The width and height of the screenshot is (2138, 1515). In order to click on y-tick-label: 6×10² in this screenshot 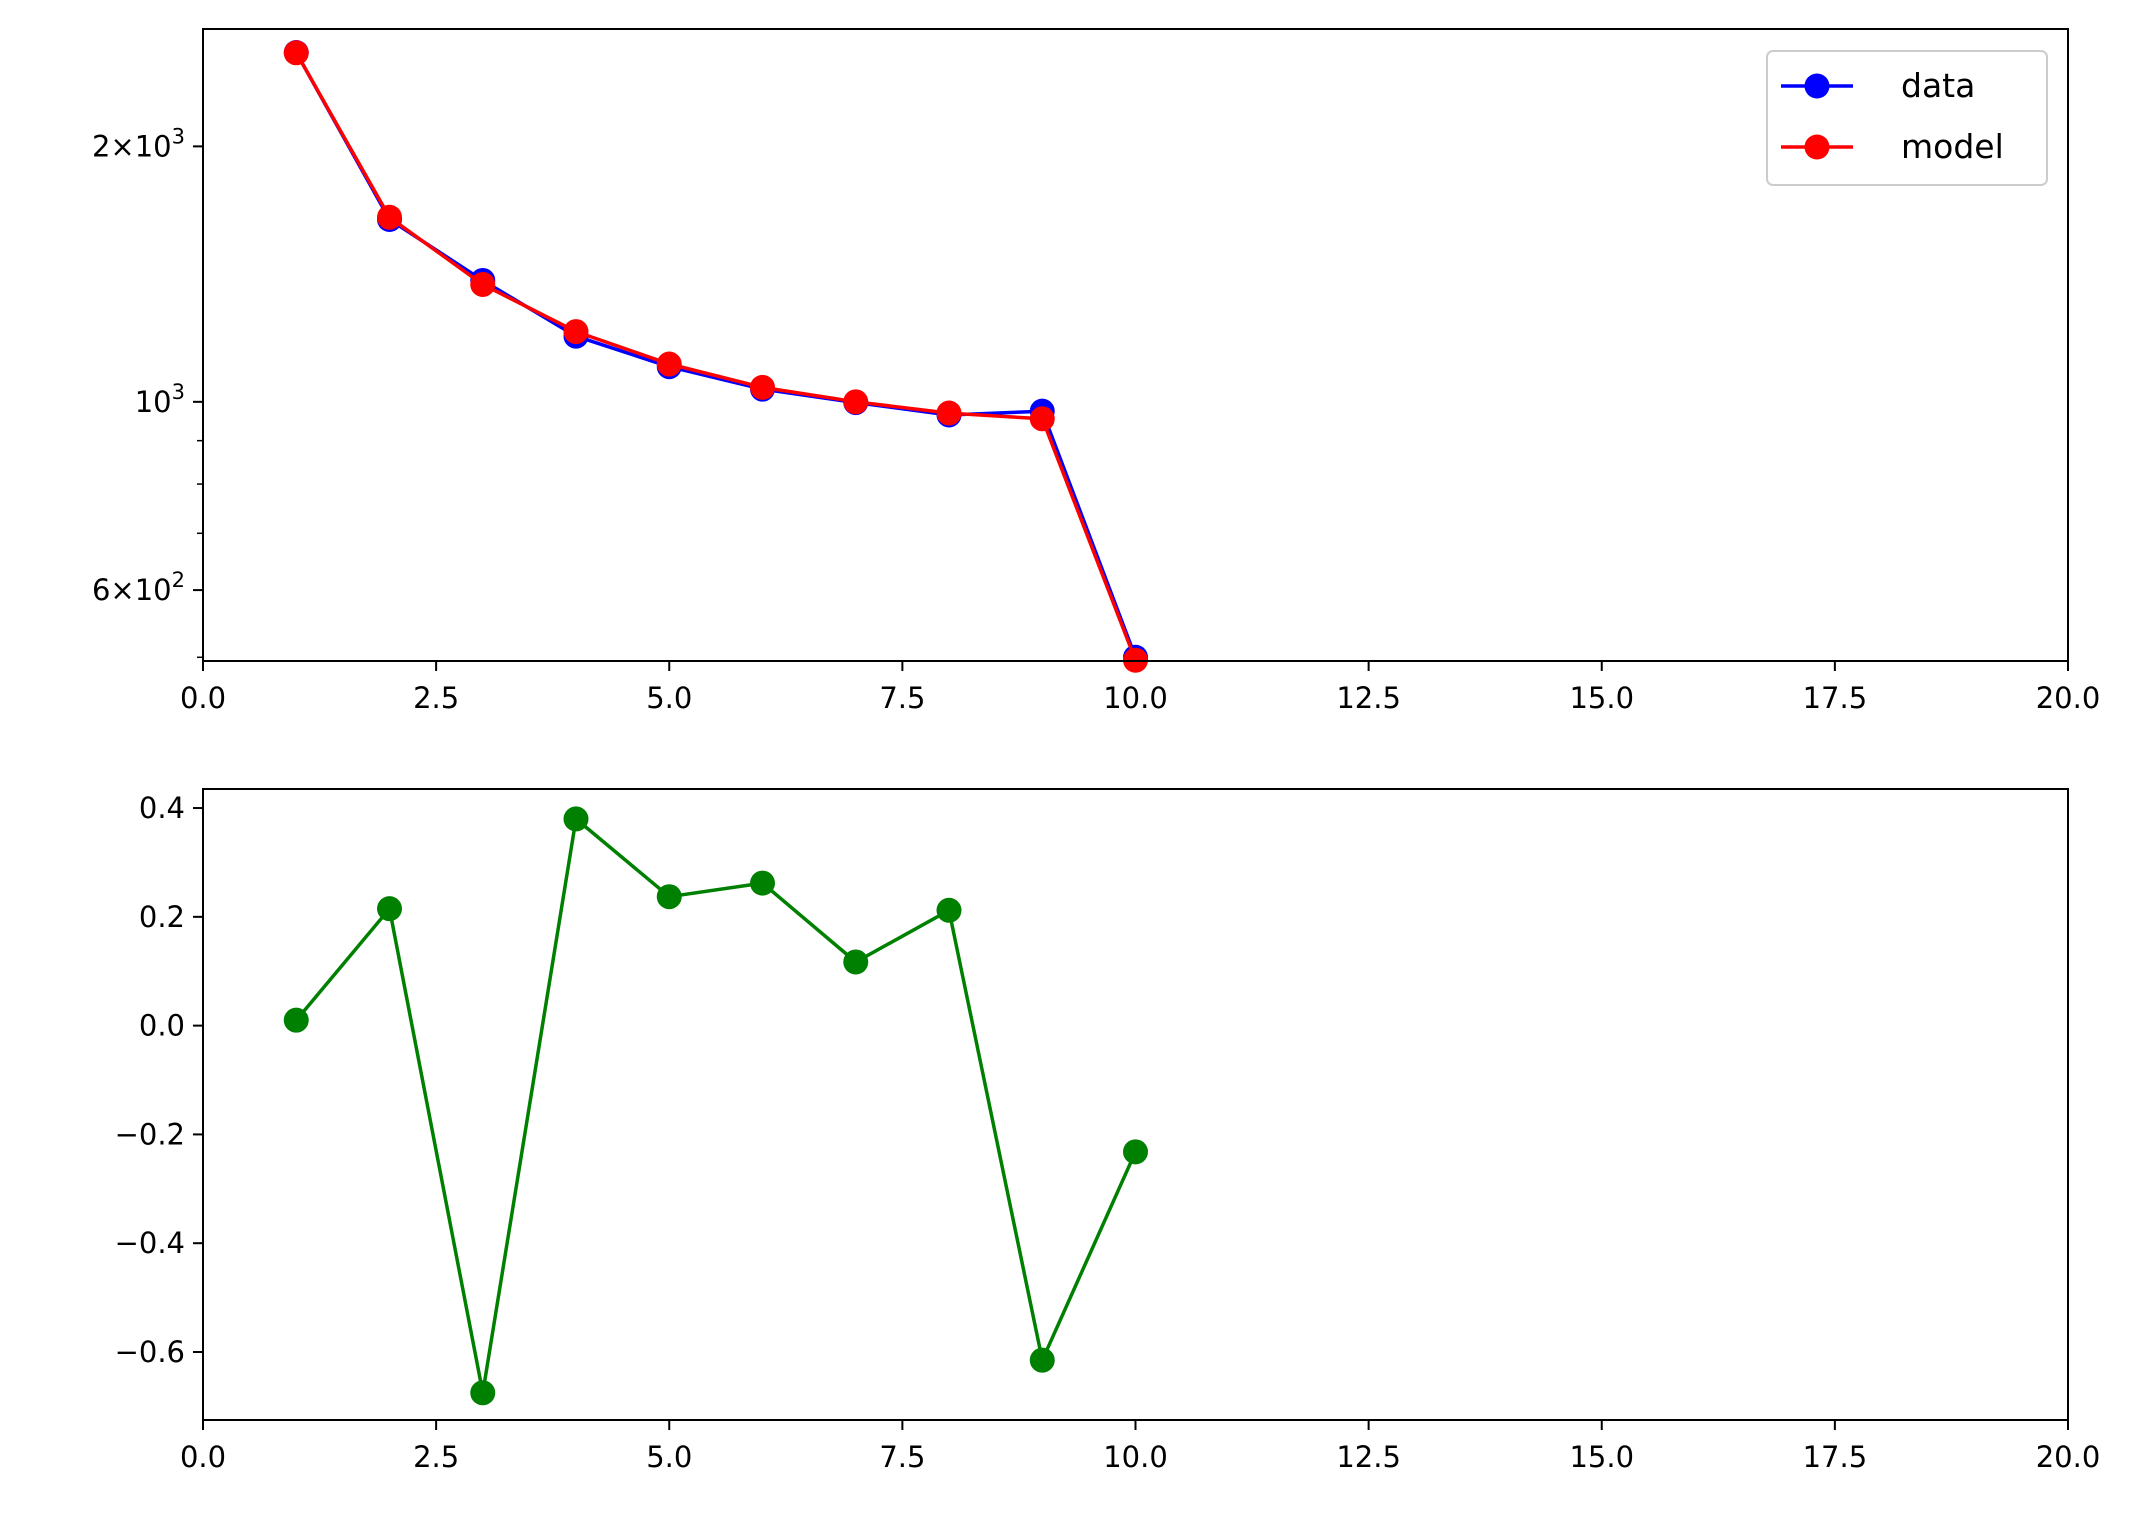, I will do `click(138, 587)`.